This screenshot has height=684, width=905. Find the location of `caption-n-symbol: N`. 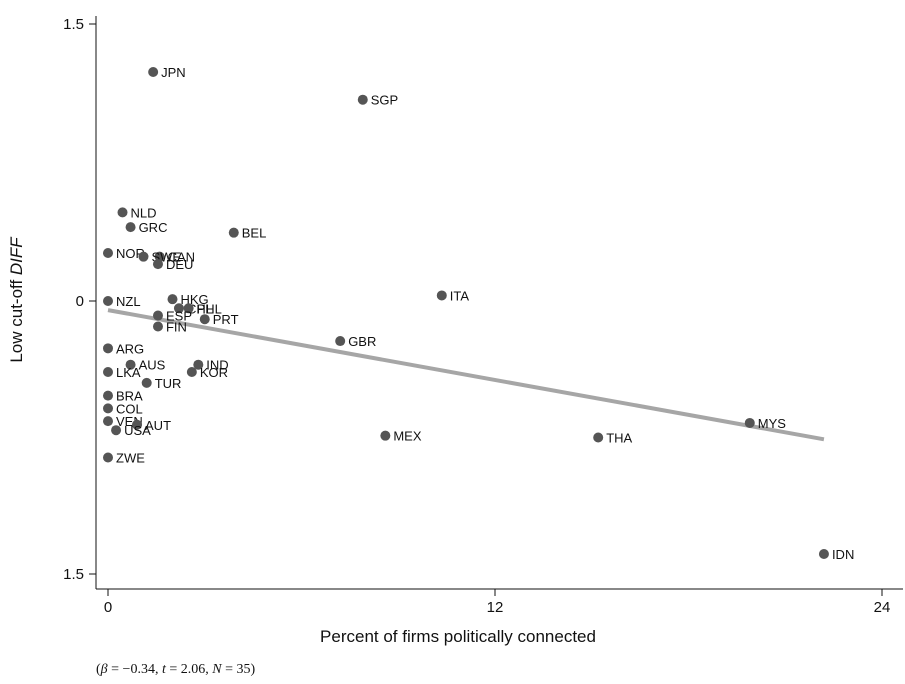

caption-n-symbol: N is located at coordinates (217, 669).